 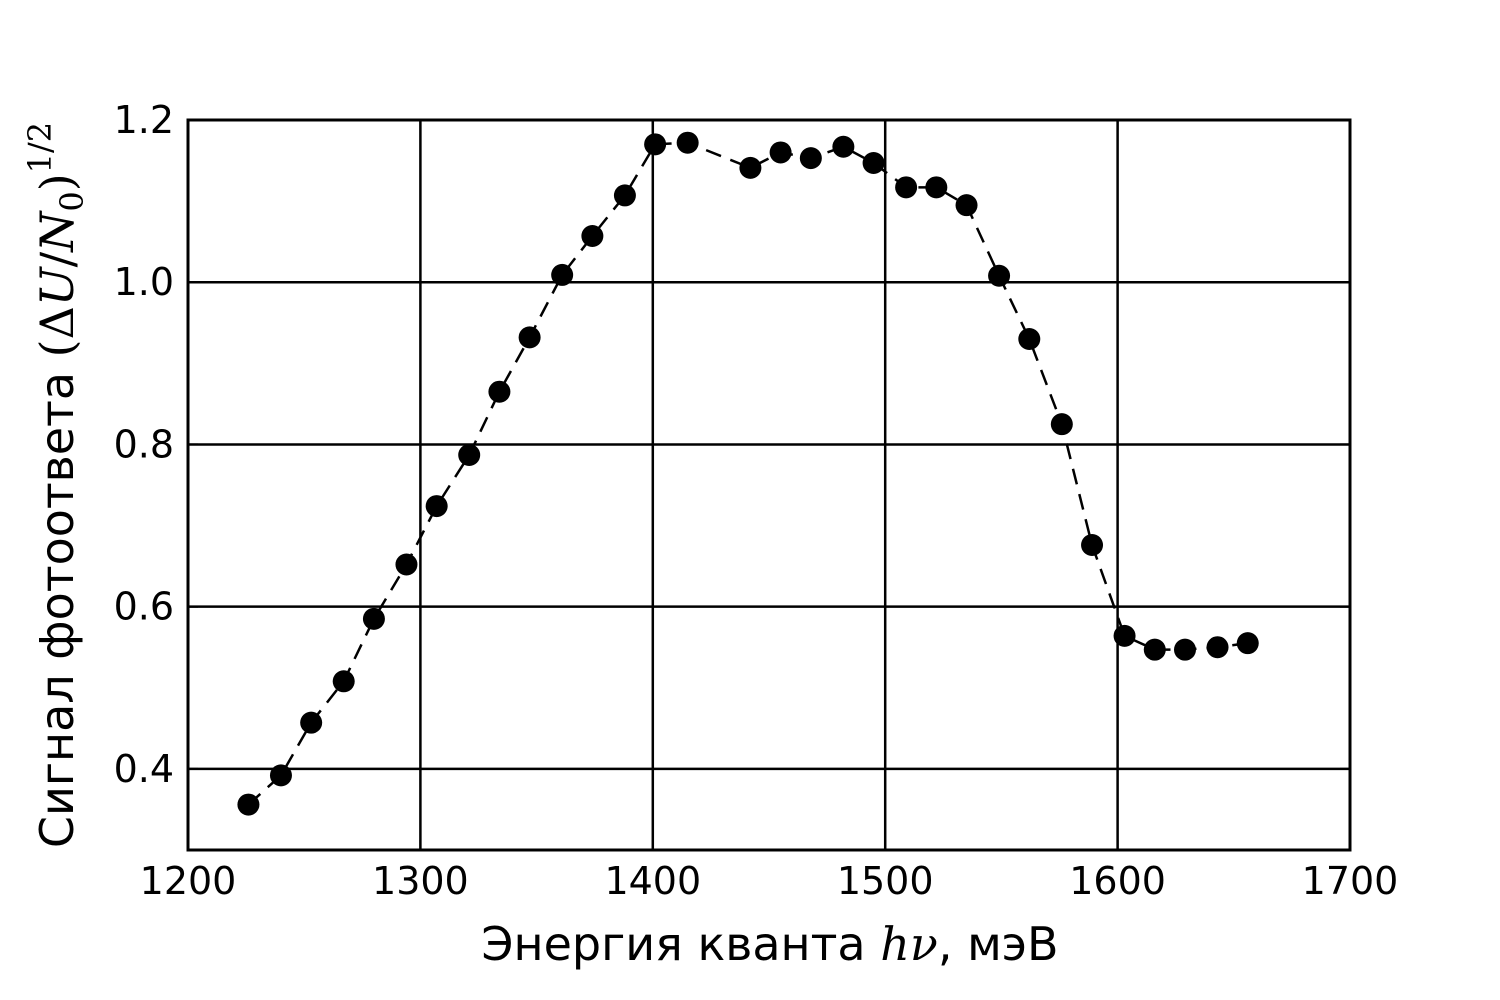 I want to click on y-tick-label: 1.2, so click(x=144, y=120).